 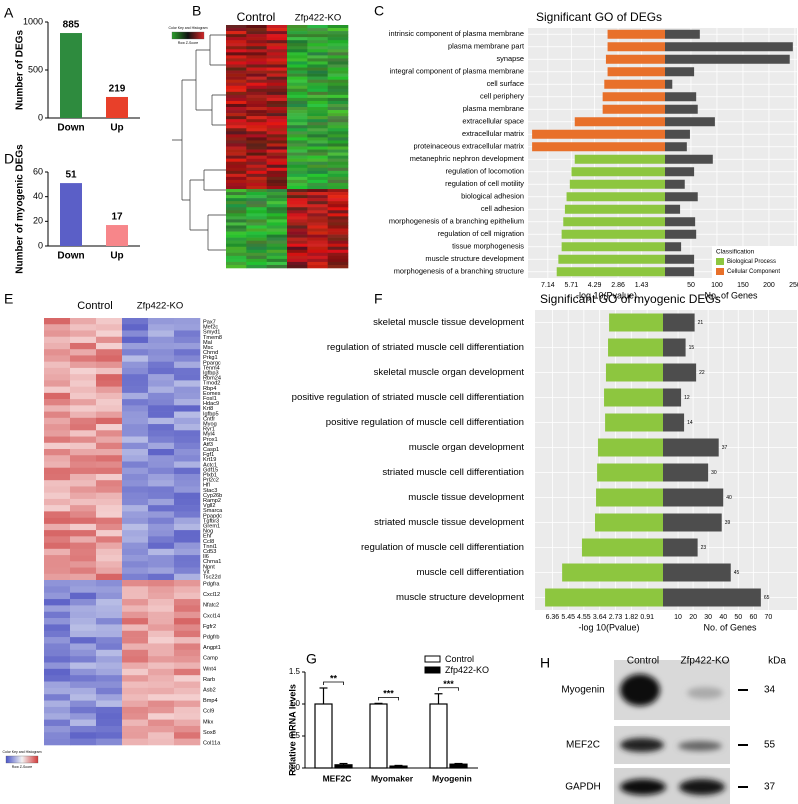 I want to click on x-tick-label: 150, so click(x=743, y=285).